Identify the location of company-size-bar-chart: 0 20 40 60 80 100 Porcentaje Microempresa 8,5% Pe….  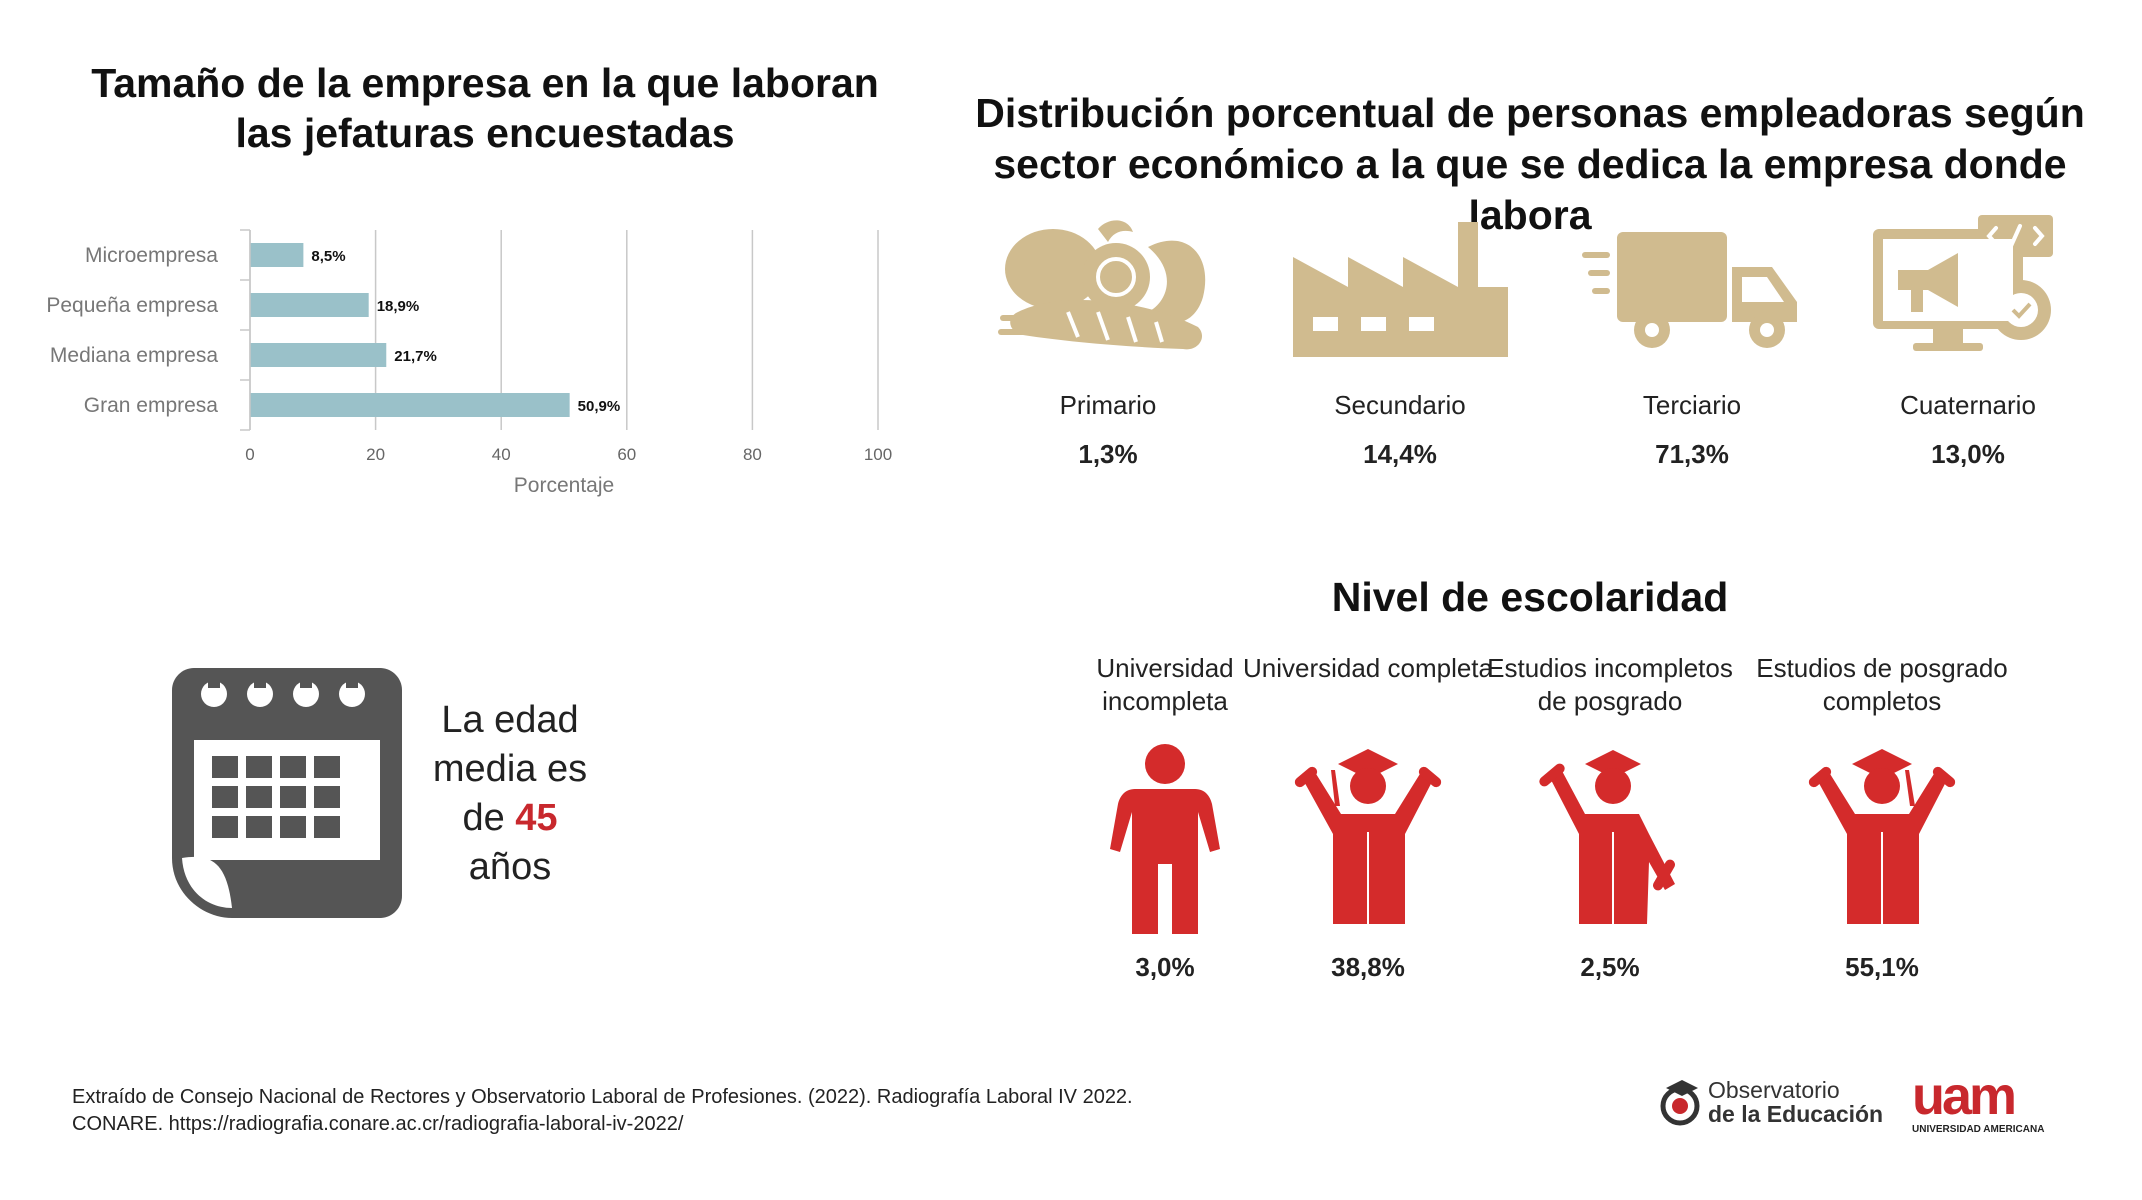
(469, 363).